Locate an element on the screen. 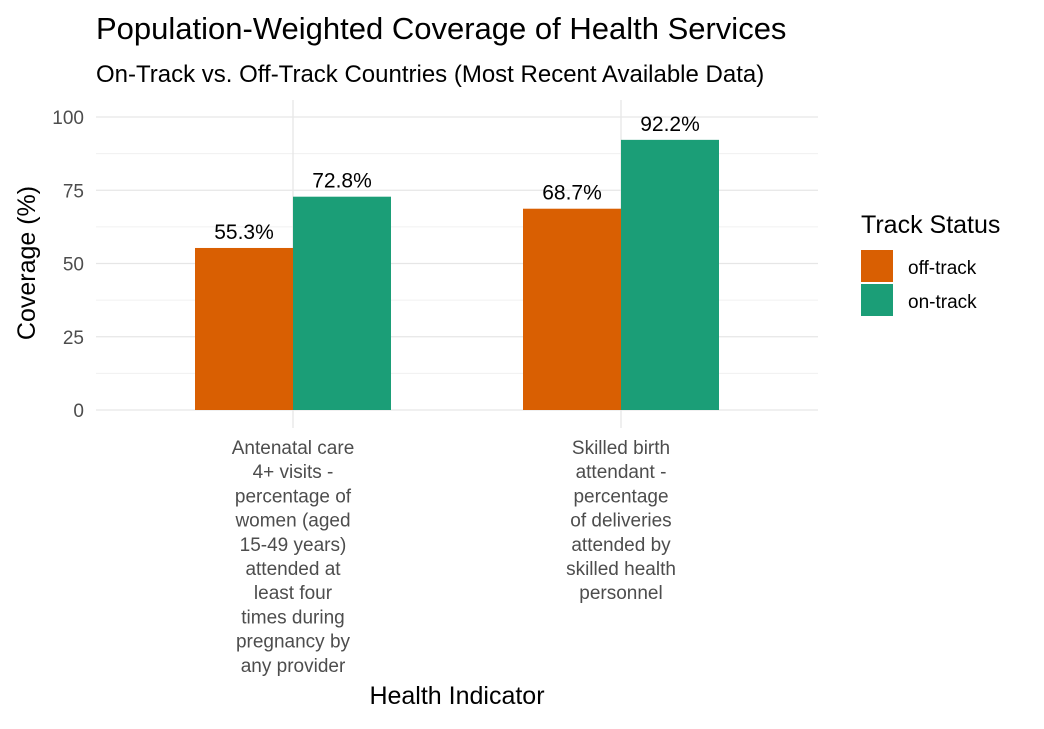 The height and width of the screenshot is (729, 1044). x-tick-label-line: least four is located at coordinates (293, 593).